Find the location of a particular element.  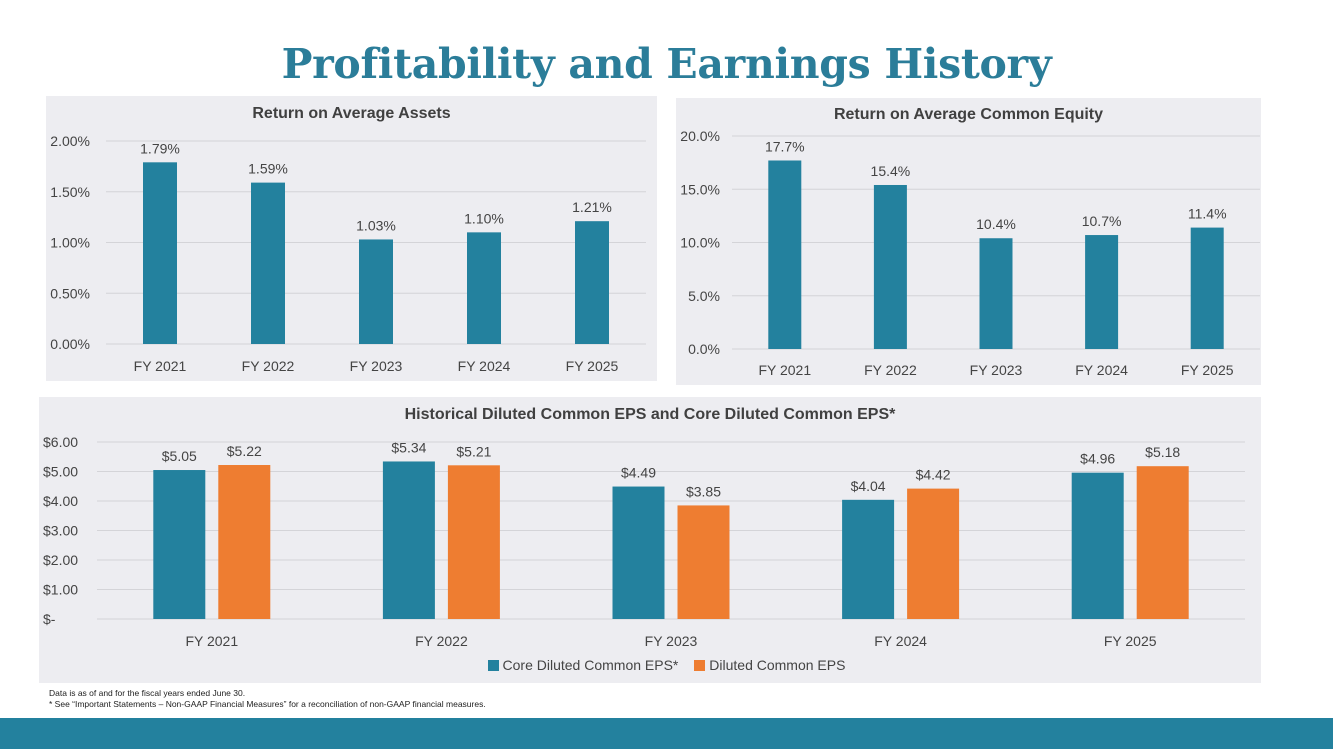

data-label-values-fy-2021: 17.7% is located at coordinates (785, 146).